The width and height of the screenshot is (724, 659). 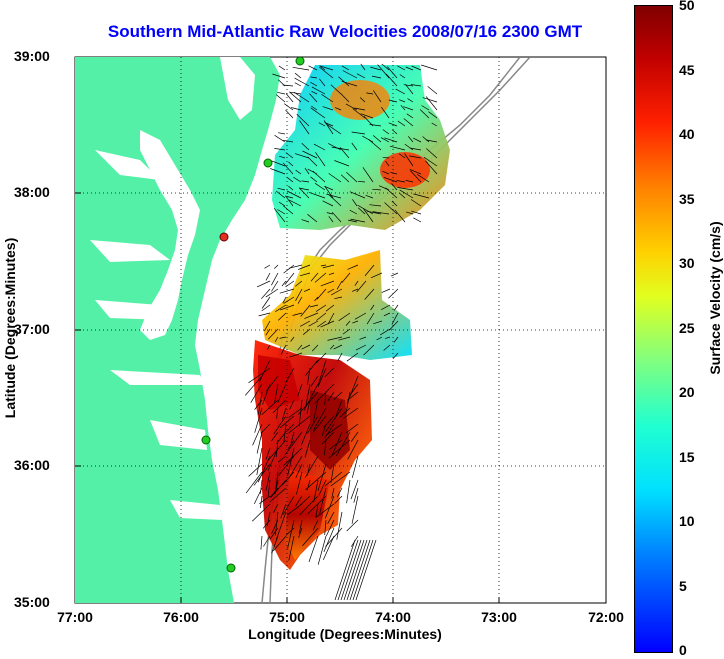 I want to click on colorbar-tick-label: 25, so click(x=687, y=328).